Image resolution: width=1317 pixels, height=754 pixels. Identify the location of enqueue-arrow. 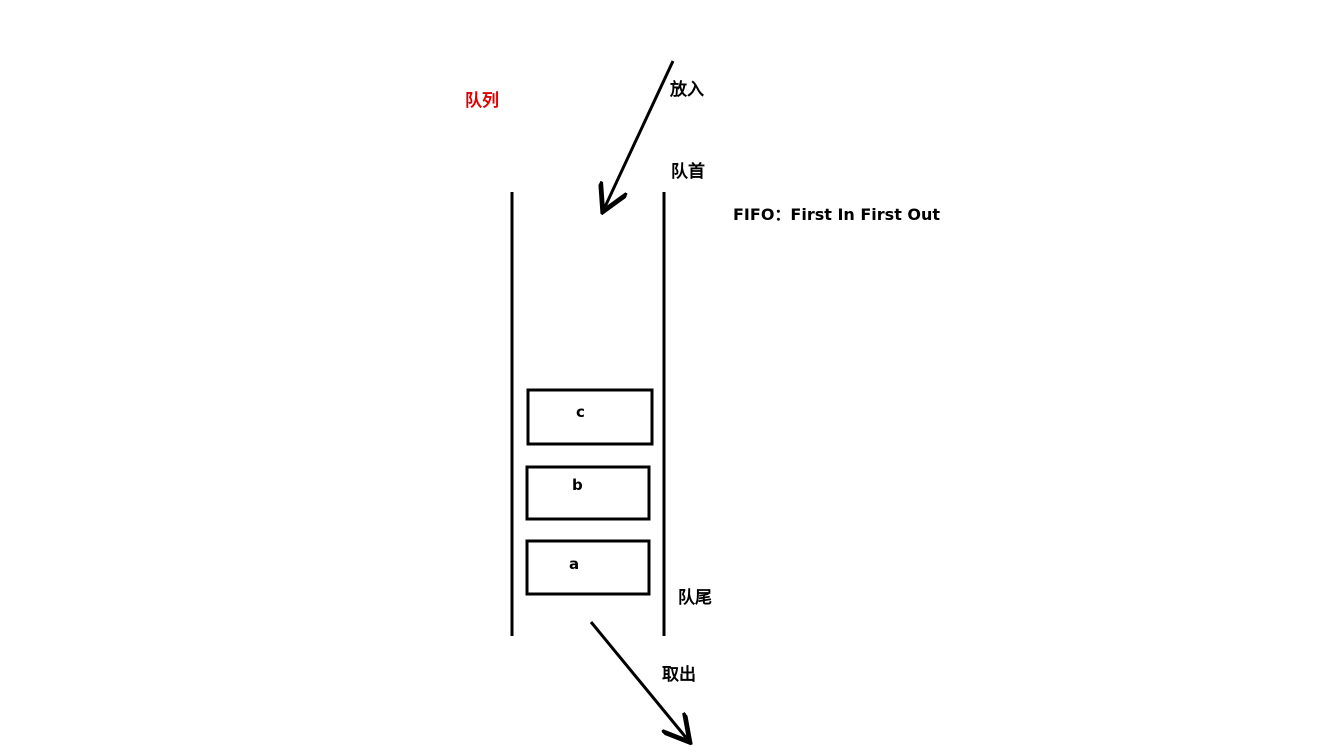
(639, 134).